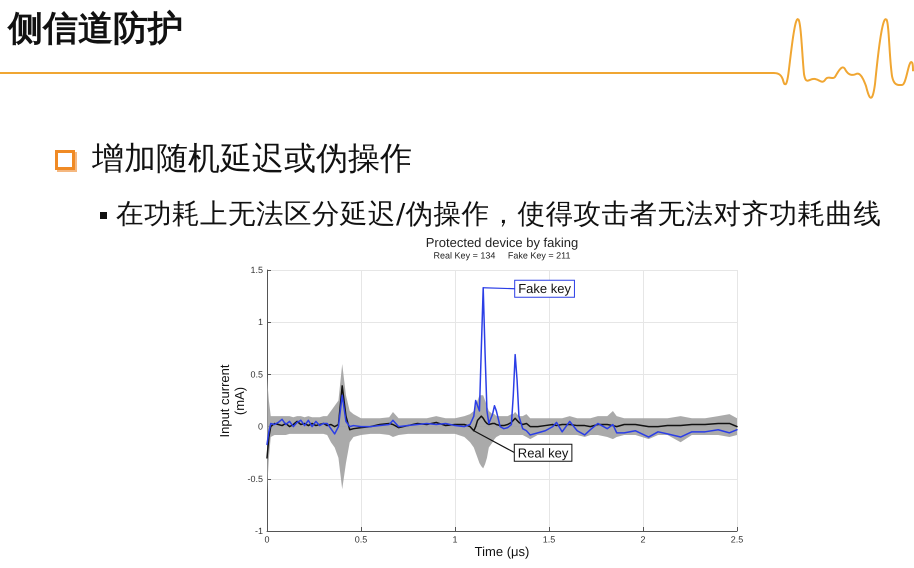  I want to click on y-tick-label: 1.5, so click(256, 270).